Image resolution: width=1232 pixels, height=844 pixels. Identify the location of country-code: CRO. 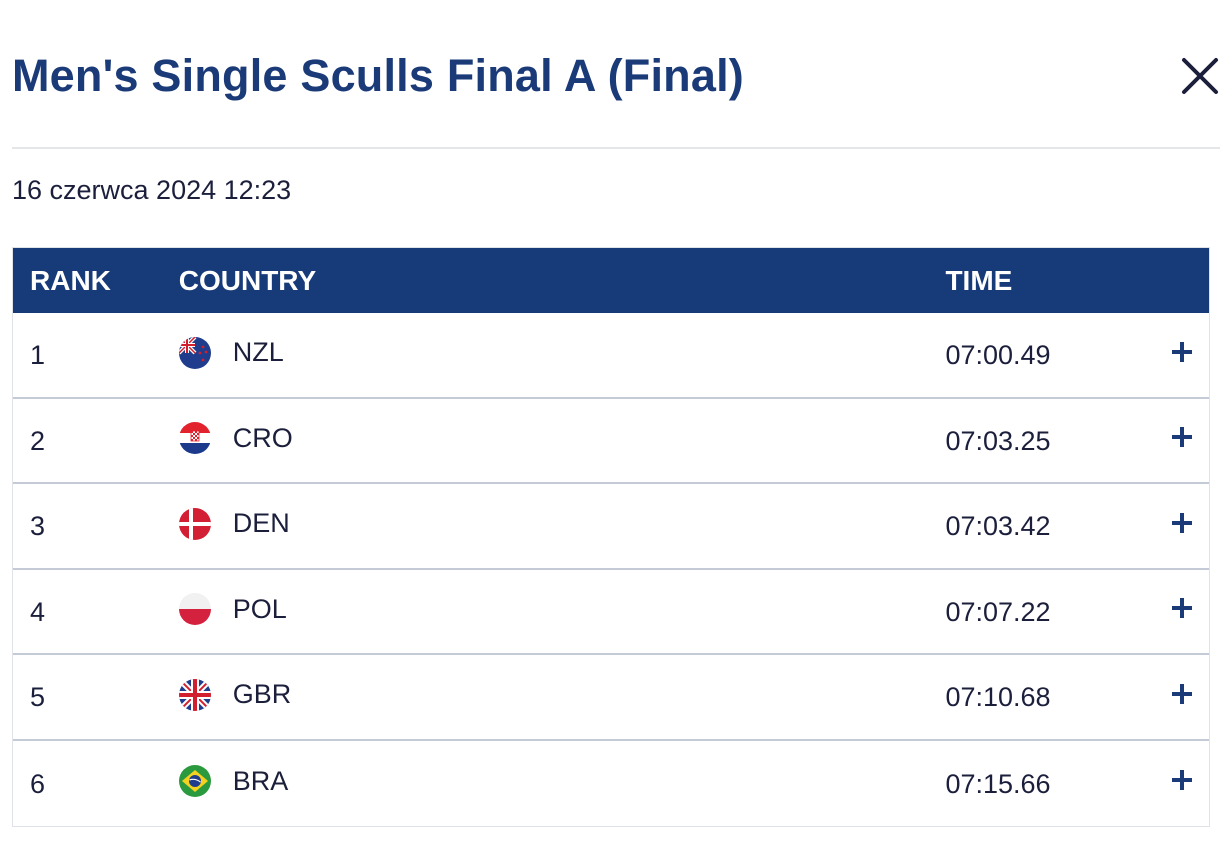
(262, 437).